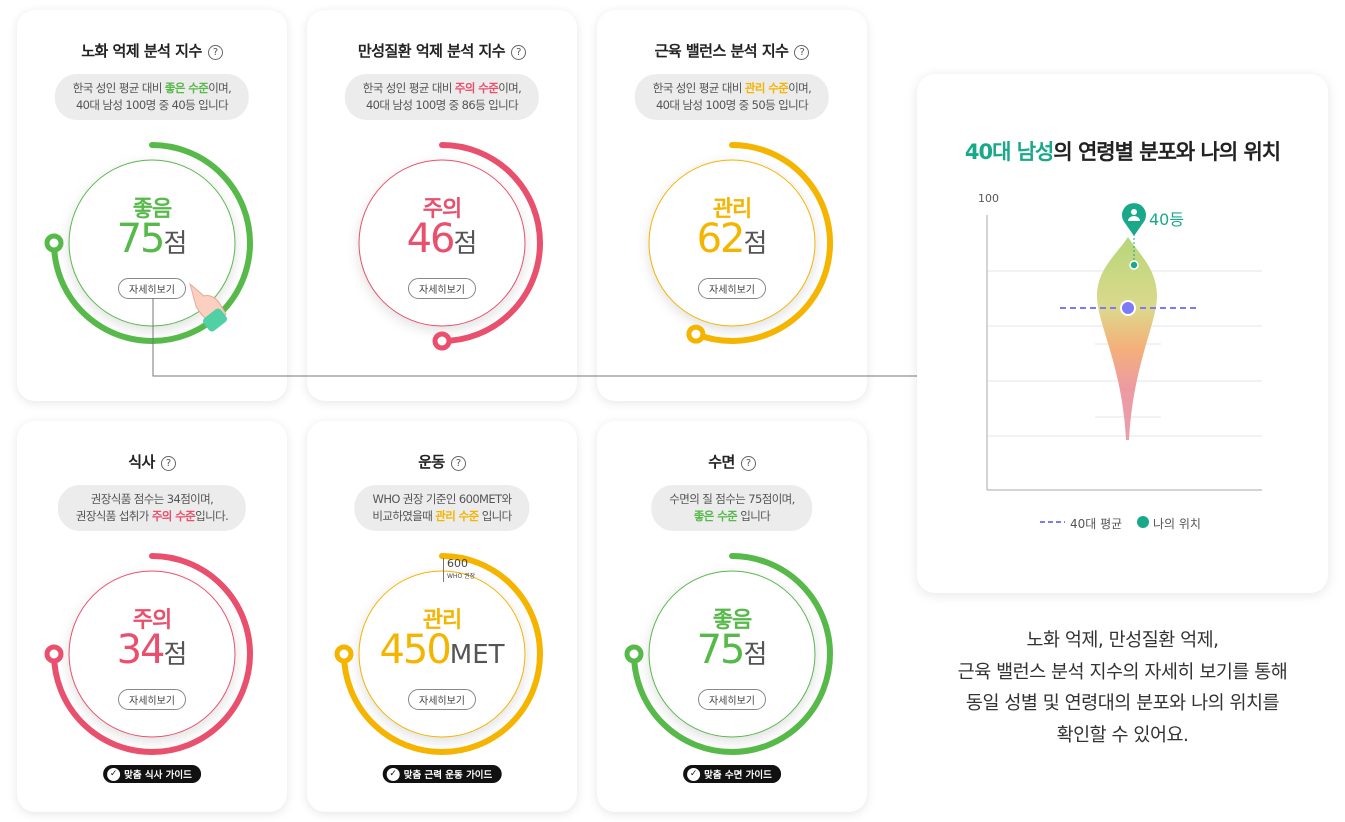 The width and height of the screenshot is (1345, 822). Describe the element at coordinates (732, 239) in the screenshot. I see `score-value: 62점` at that location.